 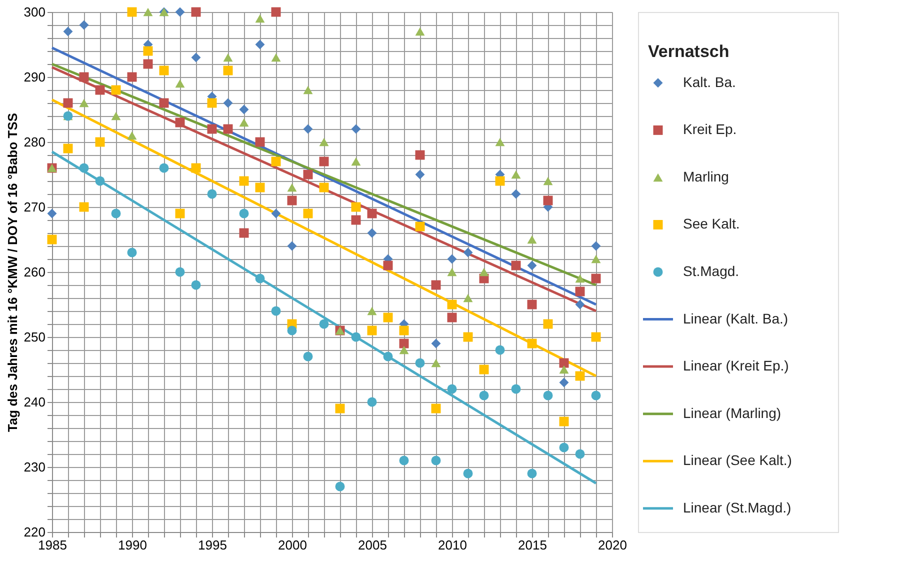 I want to click on x-tick-label: 2000, so click(x=292, y=545).